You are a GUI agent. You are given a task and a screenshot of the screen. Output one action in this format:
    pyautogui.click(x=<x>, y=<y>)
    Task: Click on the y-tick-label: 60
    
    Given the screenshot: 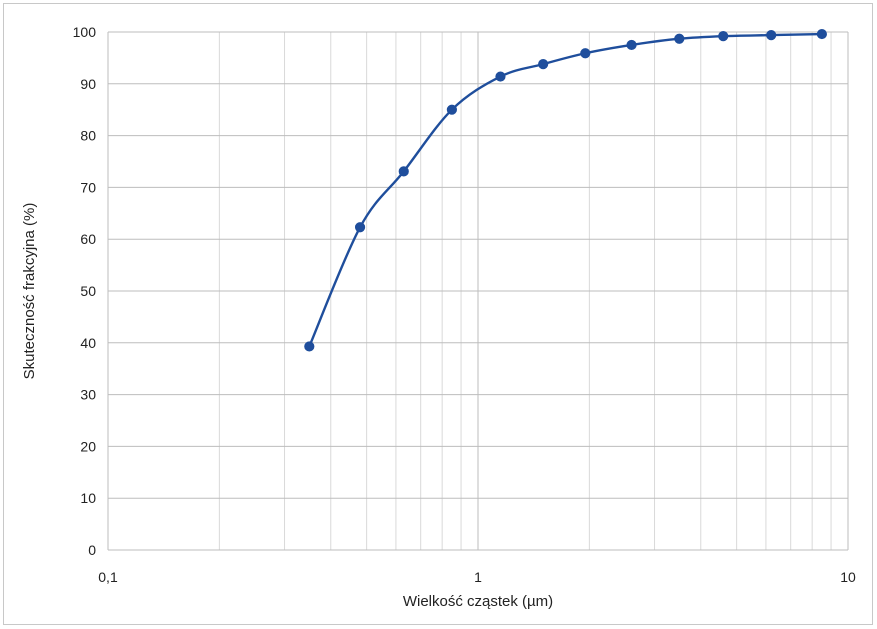 What is the action you would take?
    pyautogui.click(x=88, y=239)
    